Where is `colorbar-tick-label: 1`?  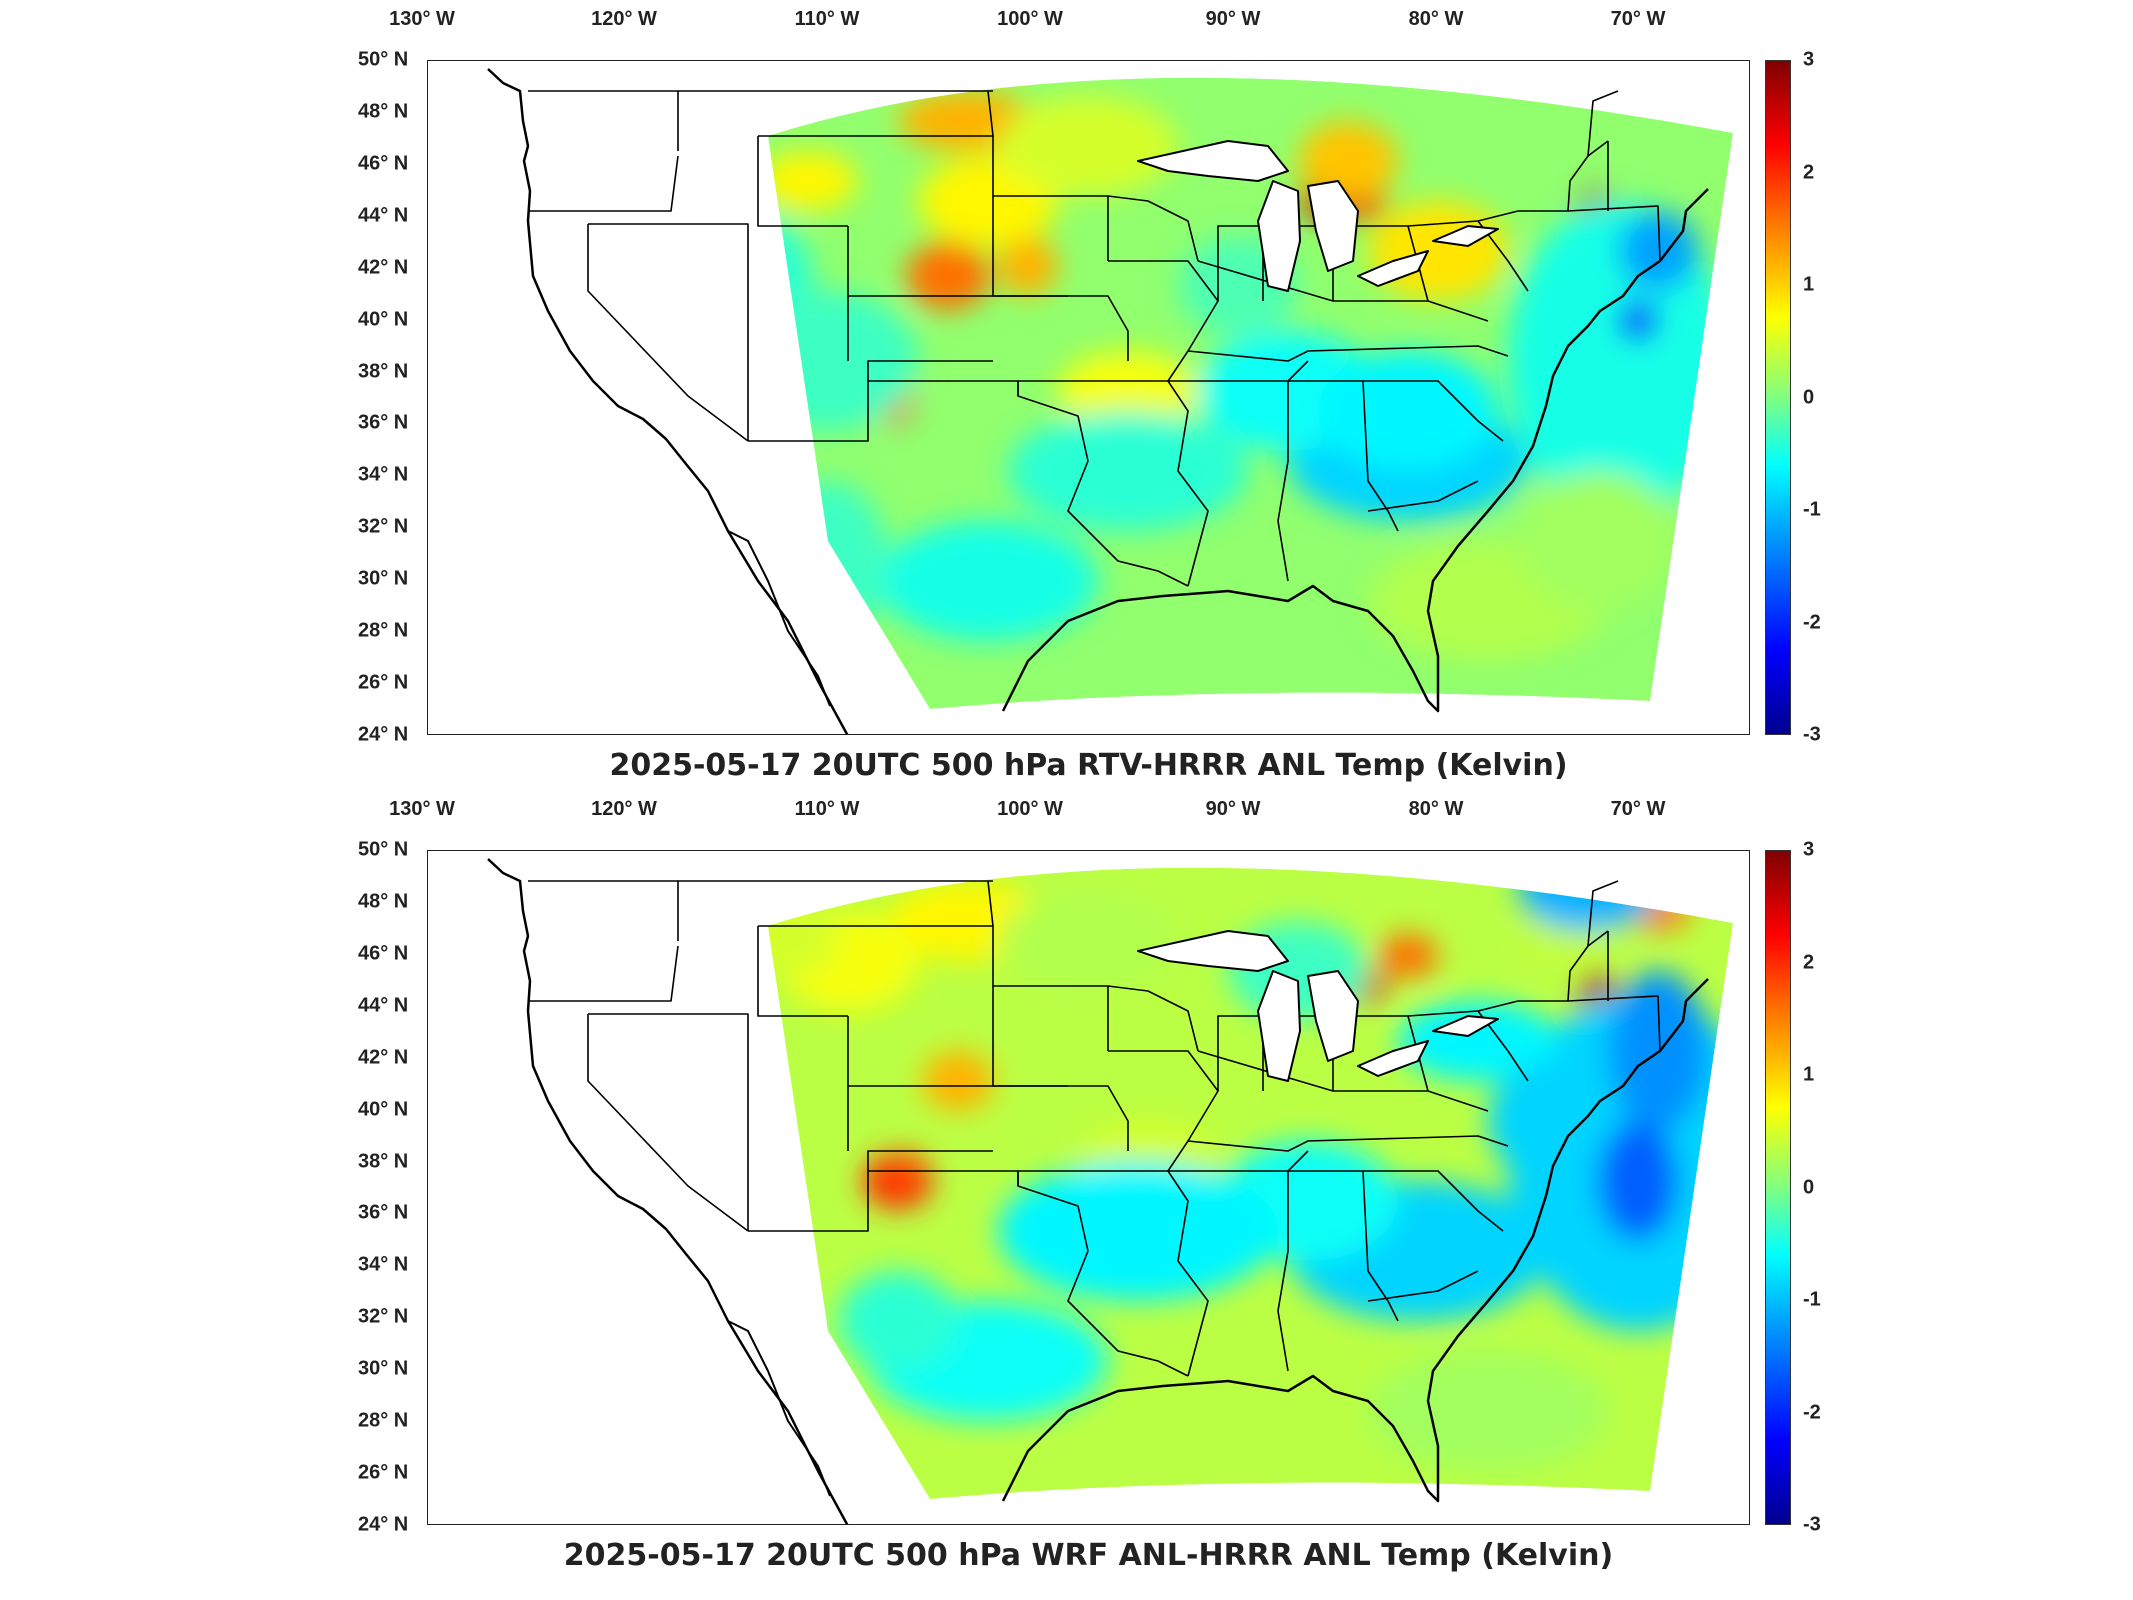
colorbar-tick-label: 1 is located at coordinates (1809, 1074).